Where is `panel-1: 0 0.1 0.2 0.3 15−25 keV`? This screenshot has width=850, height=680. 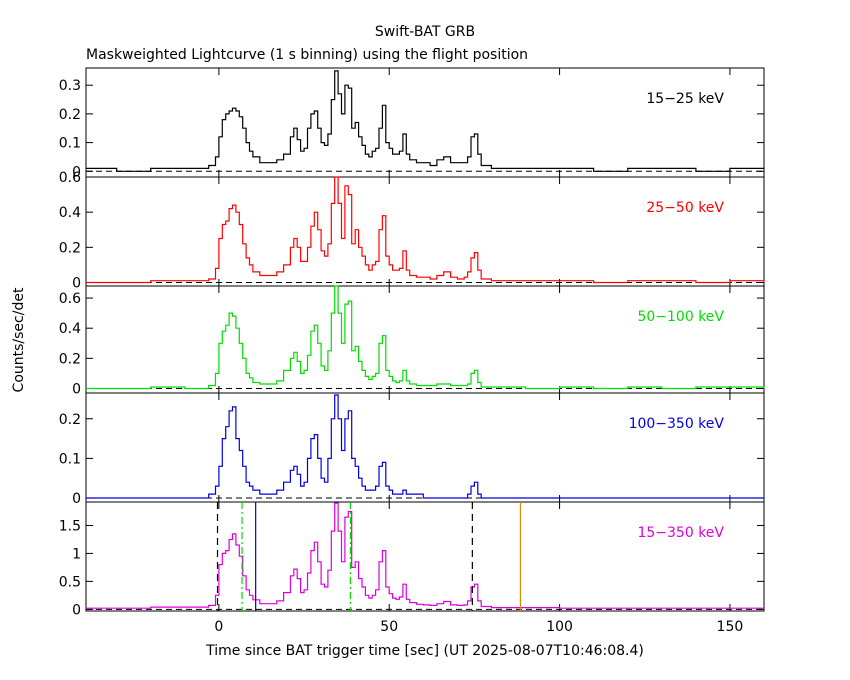
panel-1: 0 0.1 0.2 0.3 15−25 keV is located at coordinates (412, 123).